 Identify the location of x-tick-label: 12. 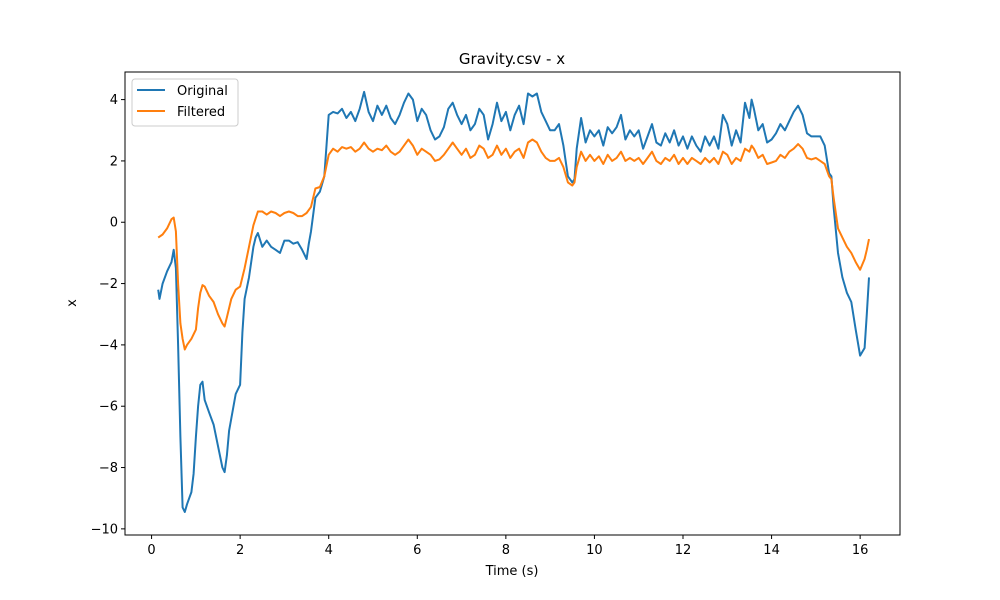
(683, 550).